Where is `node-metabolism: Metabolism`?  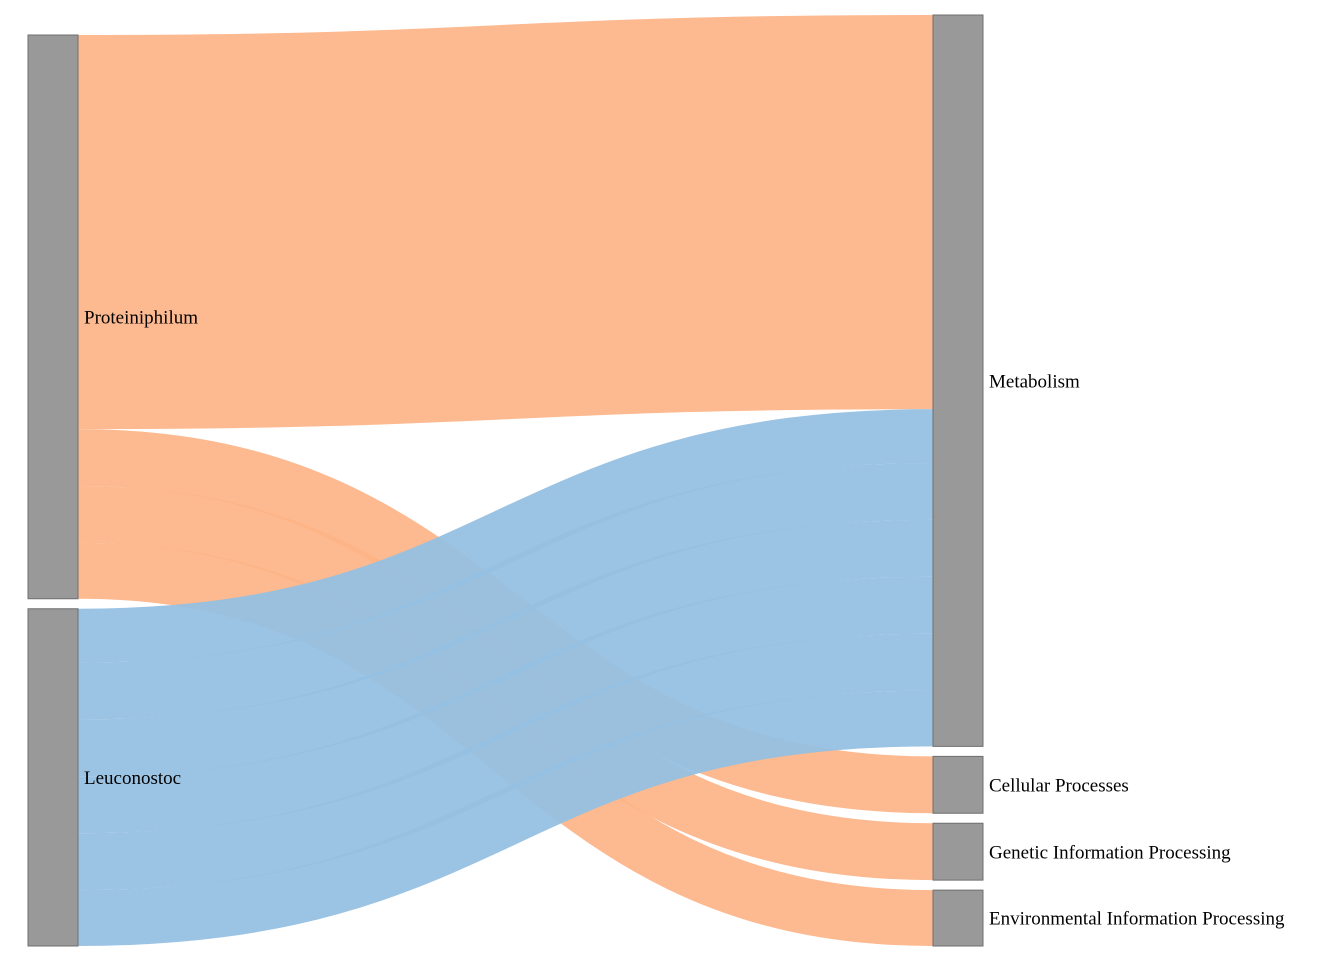 node-metabolism: Metabolism is located at coordinates (1006, 380).